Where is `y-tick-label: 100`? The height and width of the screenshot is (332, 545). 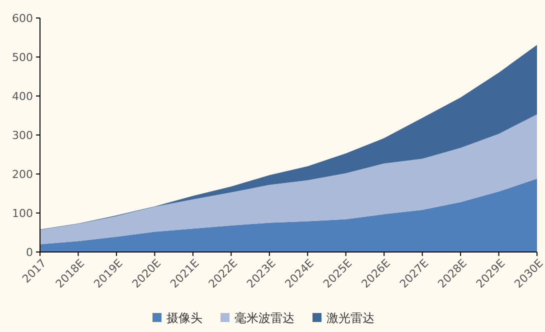 y-tick-label: 100 is located at coordinates (22, 213).